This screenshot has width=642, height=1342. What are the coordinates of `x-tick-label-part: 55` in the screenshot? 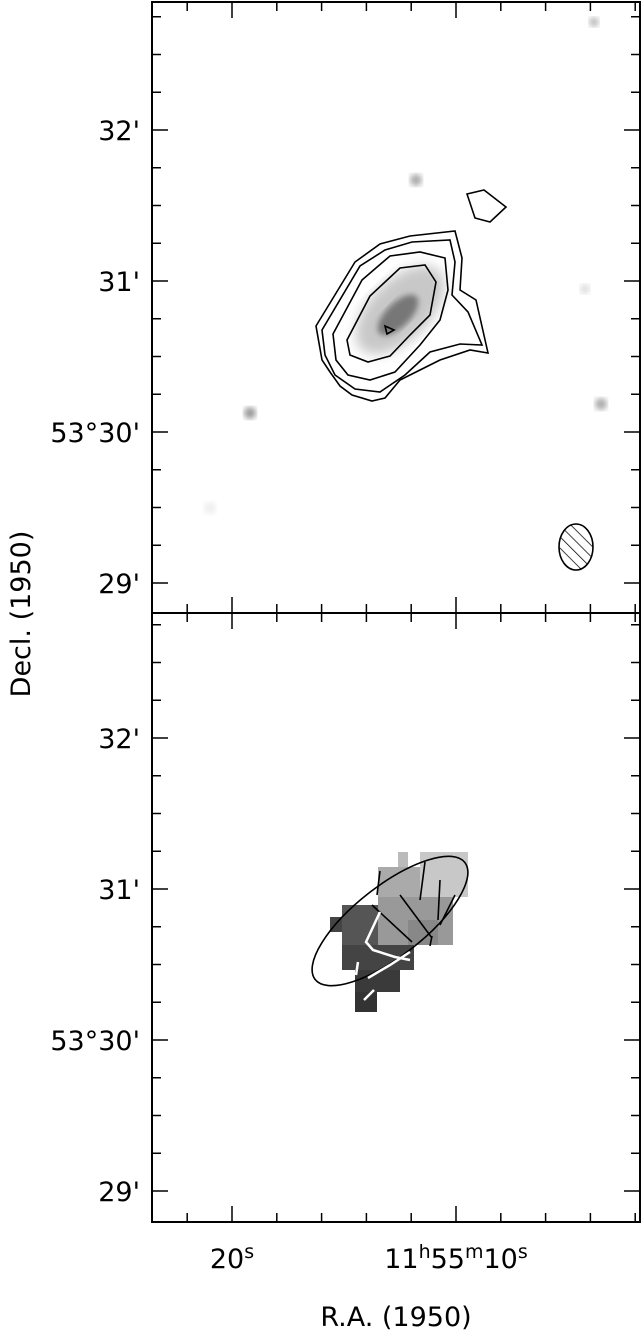 It's located at (448, 1259).